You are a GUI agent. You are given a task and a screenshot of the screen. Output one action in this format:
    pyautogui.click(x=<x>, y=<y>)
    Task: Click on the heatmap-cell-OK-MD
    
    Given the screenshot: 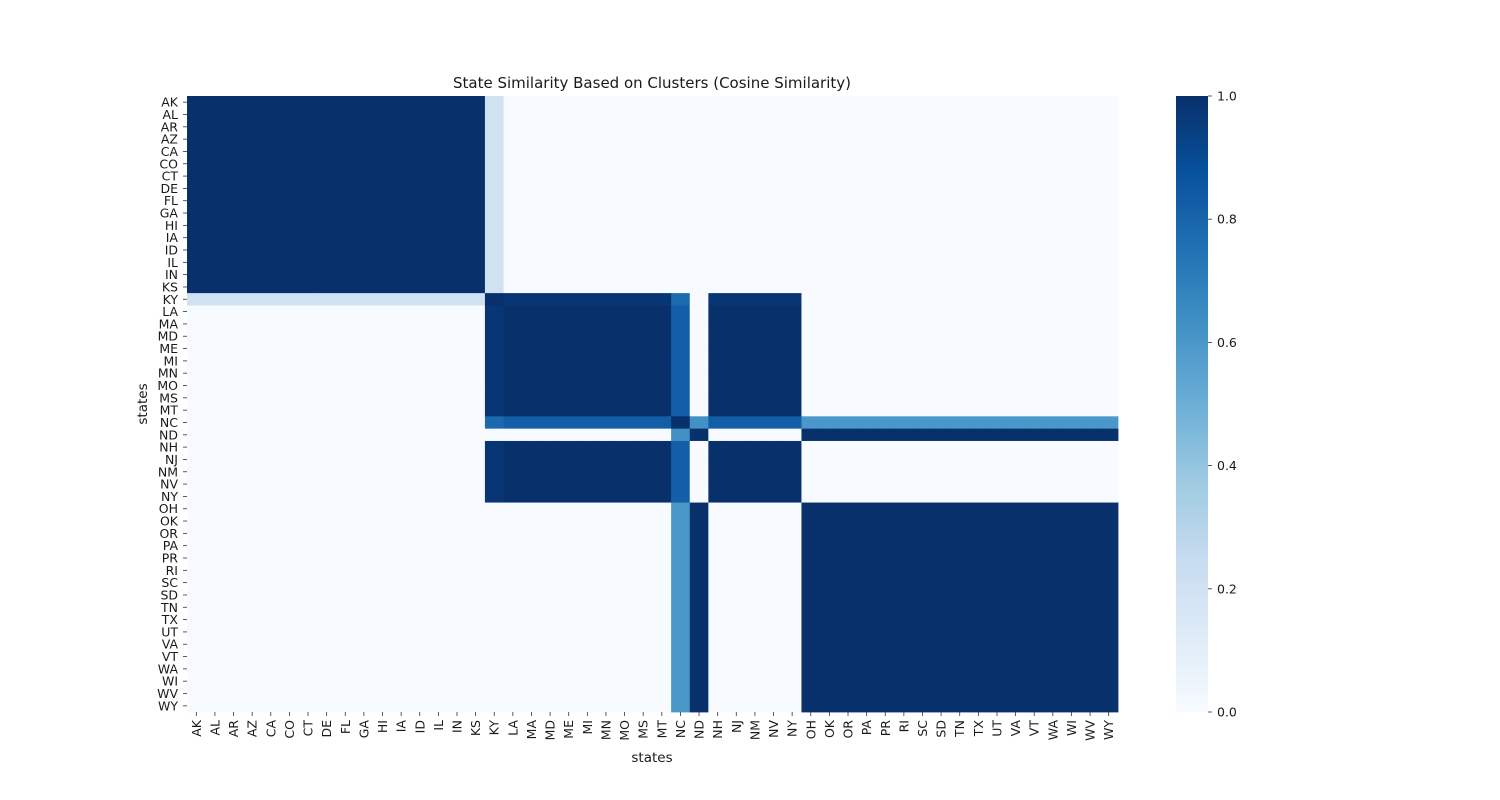 What is the action you would take?
    pyautogui.click(x=550, y=521)
    